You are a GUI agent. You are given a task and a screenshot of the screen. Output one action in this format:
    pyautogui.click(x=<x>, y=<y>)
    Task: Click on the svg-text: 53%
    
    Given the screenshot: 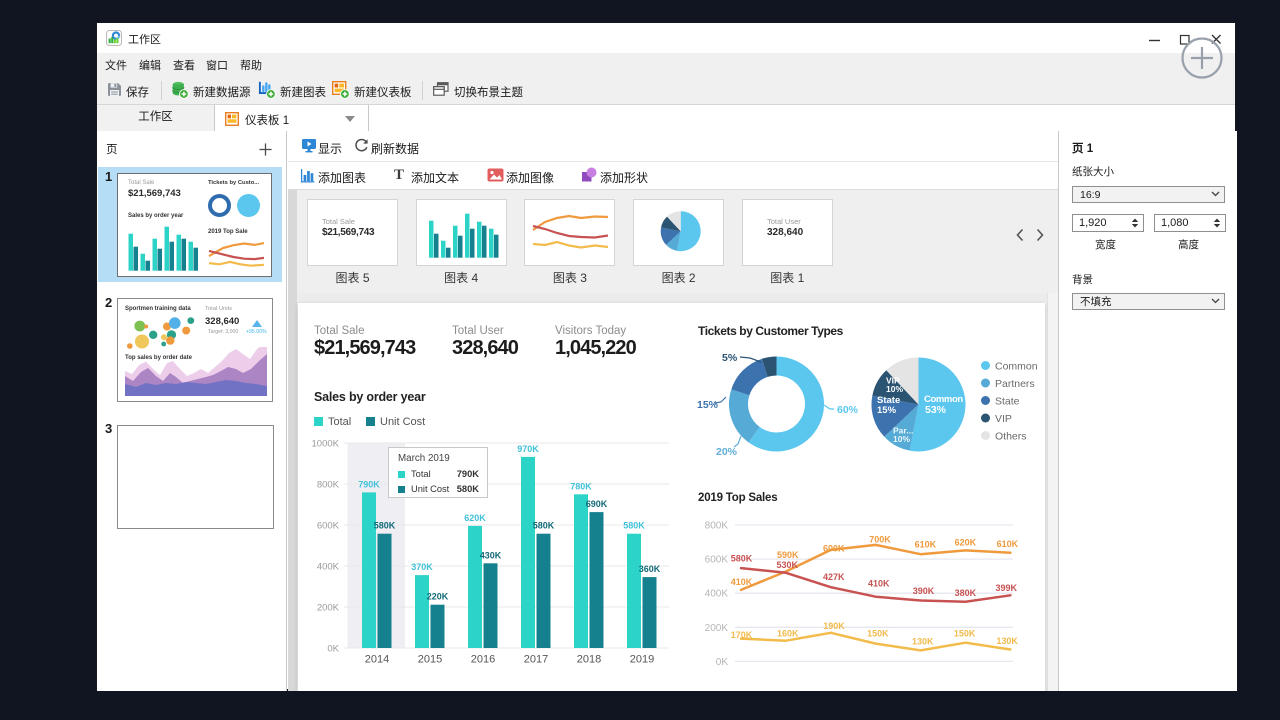 What is the action you would take?
    pyautogui.click(x=936, y=410)
    